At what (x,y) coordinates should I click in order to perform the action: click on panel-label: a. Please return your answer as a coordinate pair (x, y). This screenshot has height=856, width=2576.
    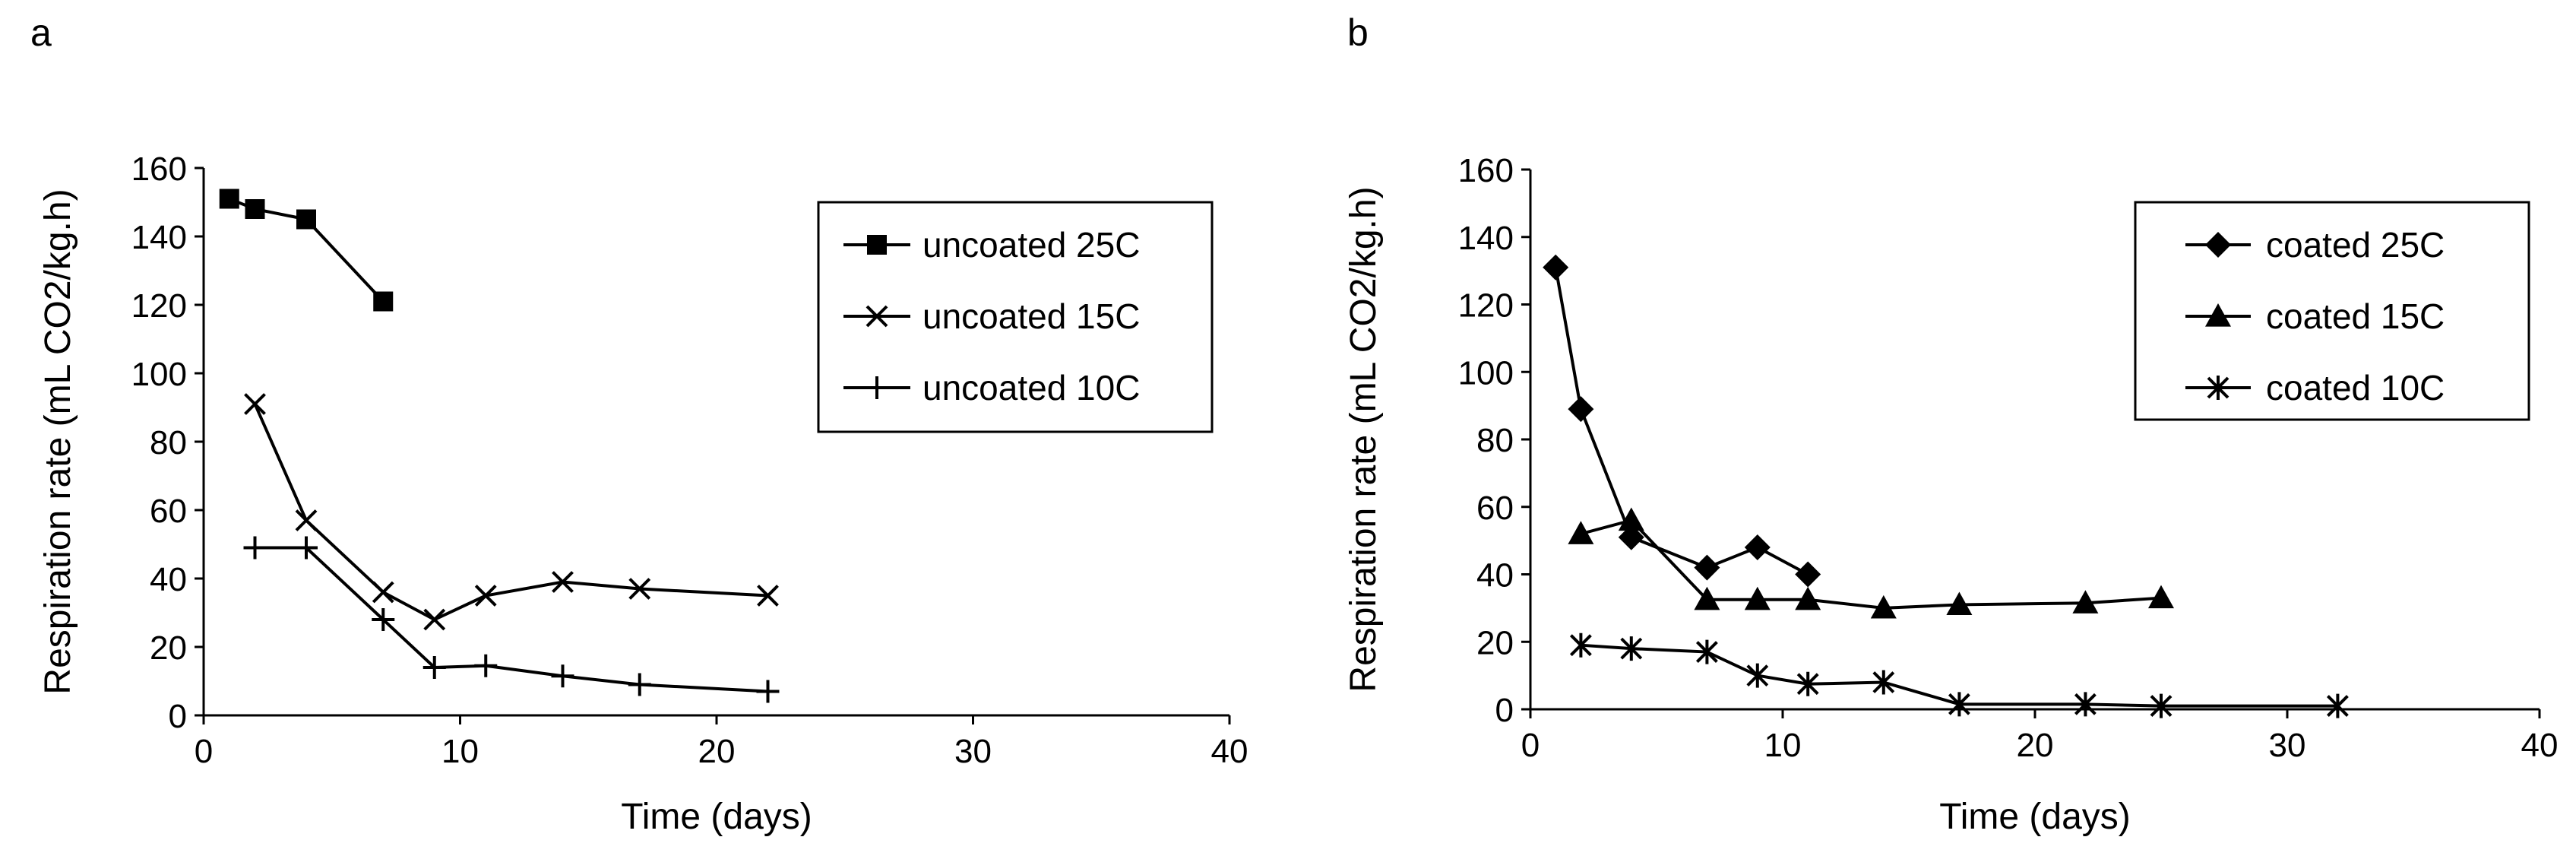
    Looking at the image, I should click on (41, 32).